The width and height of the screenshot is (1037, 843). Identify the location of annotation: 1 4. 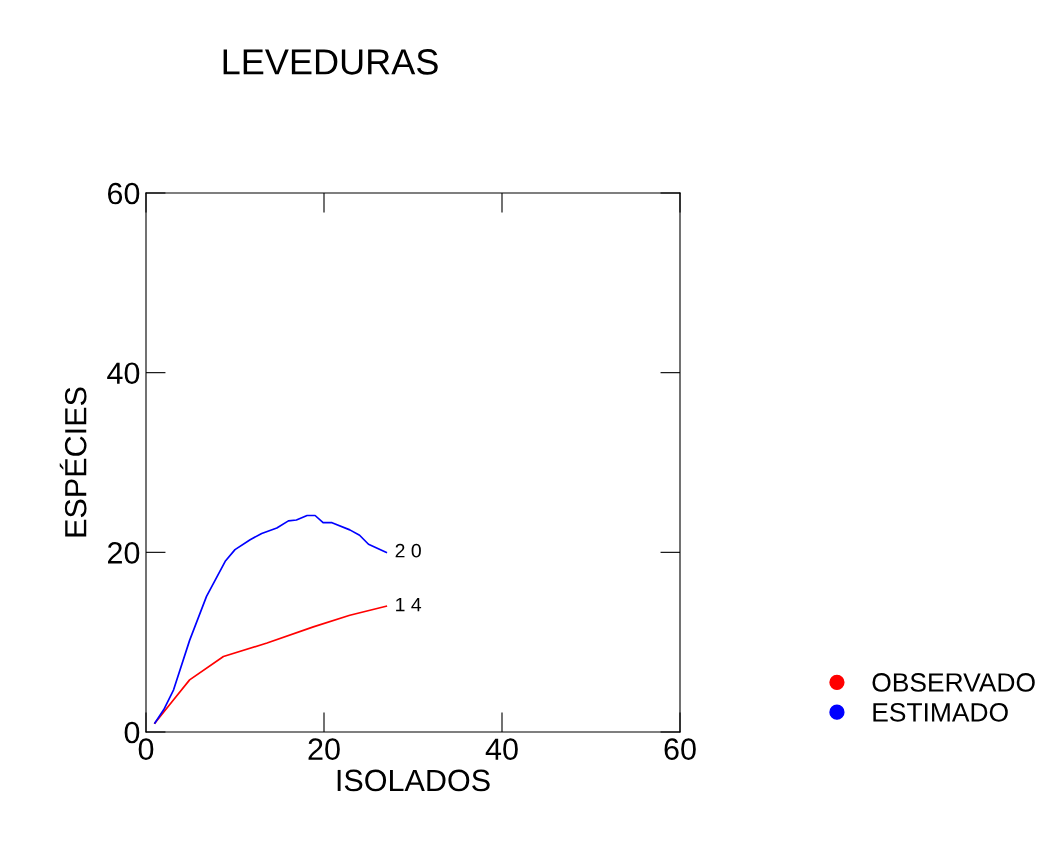
(409, 604).